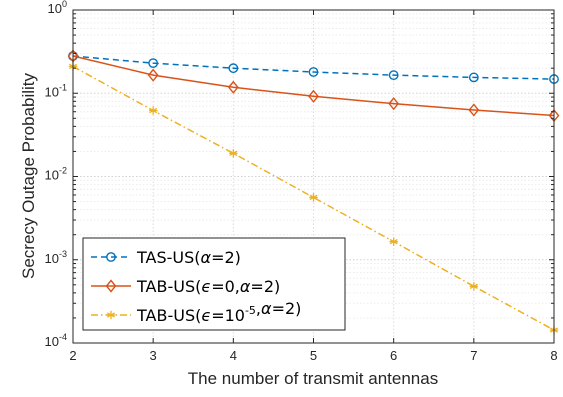 Image resolution: width=563 pixels, height=397 pixels. Describe the element at coordinates (313, 378) in the screenshot. I see `x-axis-title: The number of transmit antennas` at that location.